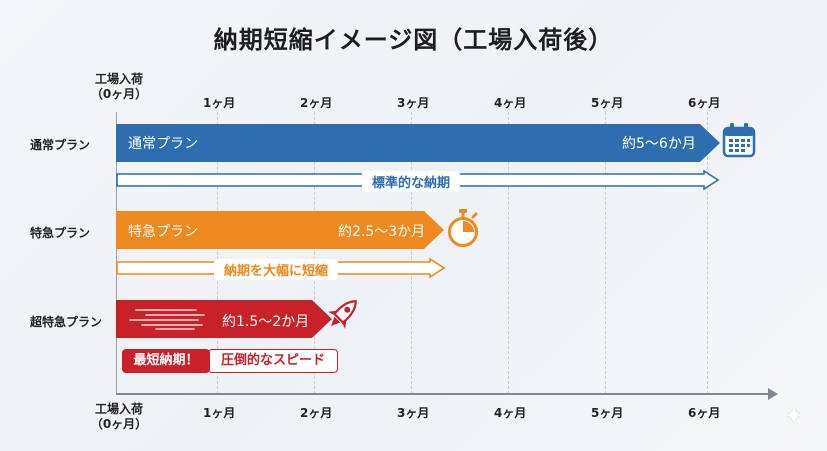 This screenshot has height=451, width=827. I want to click on note-express: 納期を大幅に短縮, so click(276, 269).